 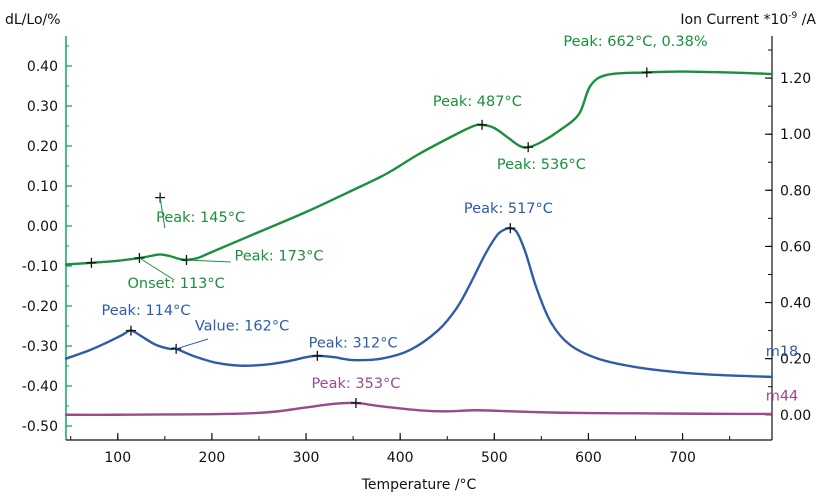 What do you see at coordinates (42, 187) in the screenshot?
I see `left-axis-tick-label: 0.10` at bounding box center [42, 187].